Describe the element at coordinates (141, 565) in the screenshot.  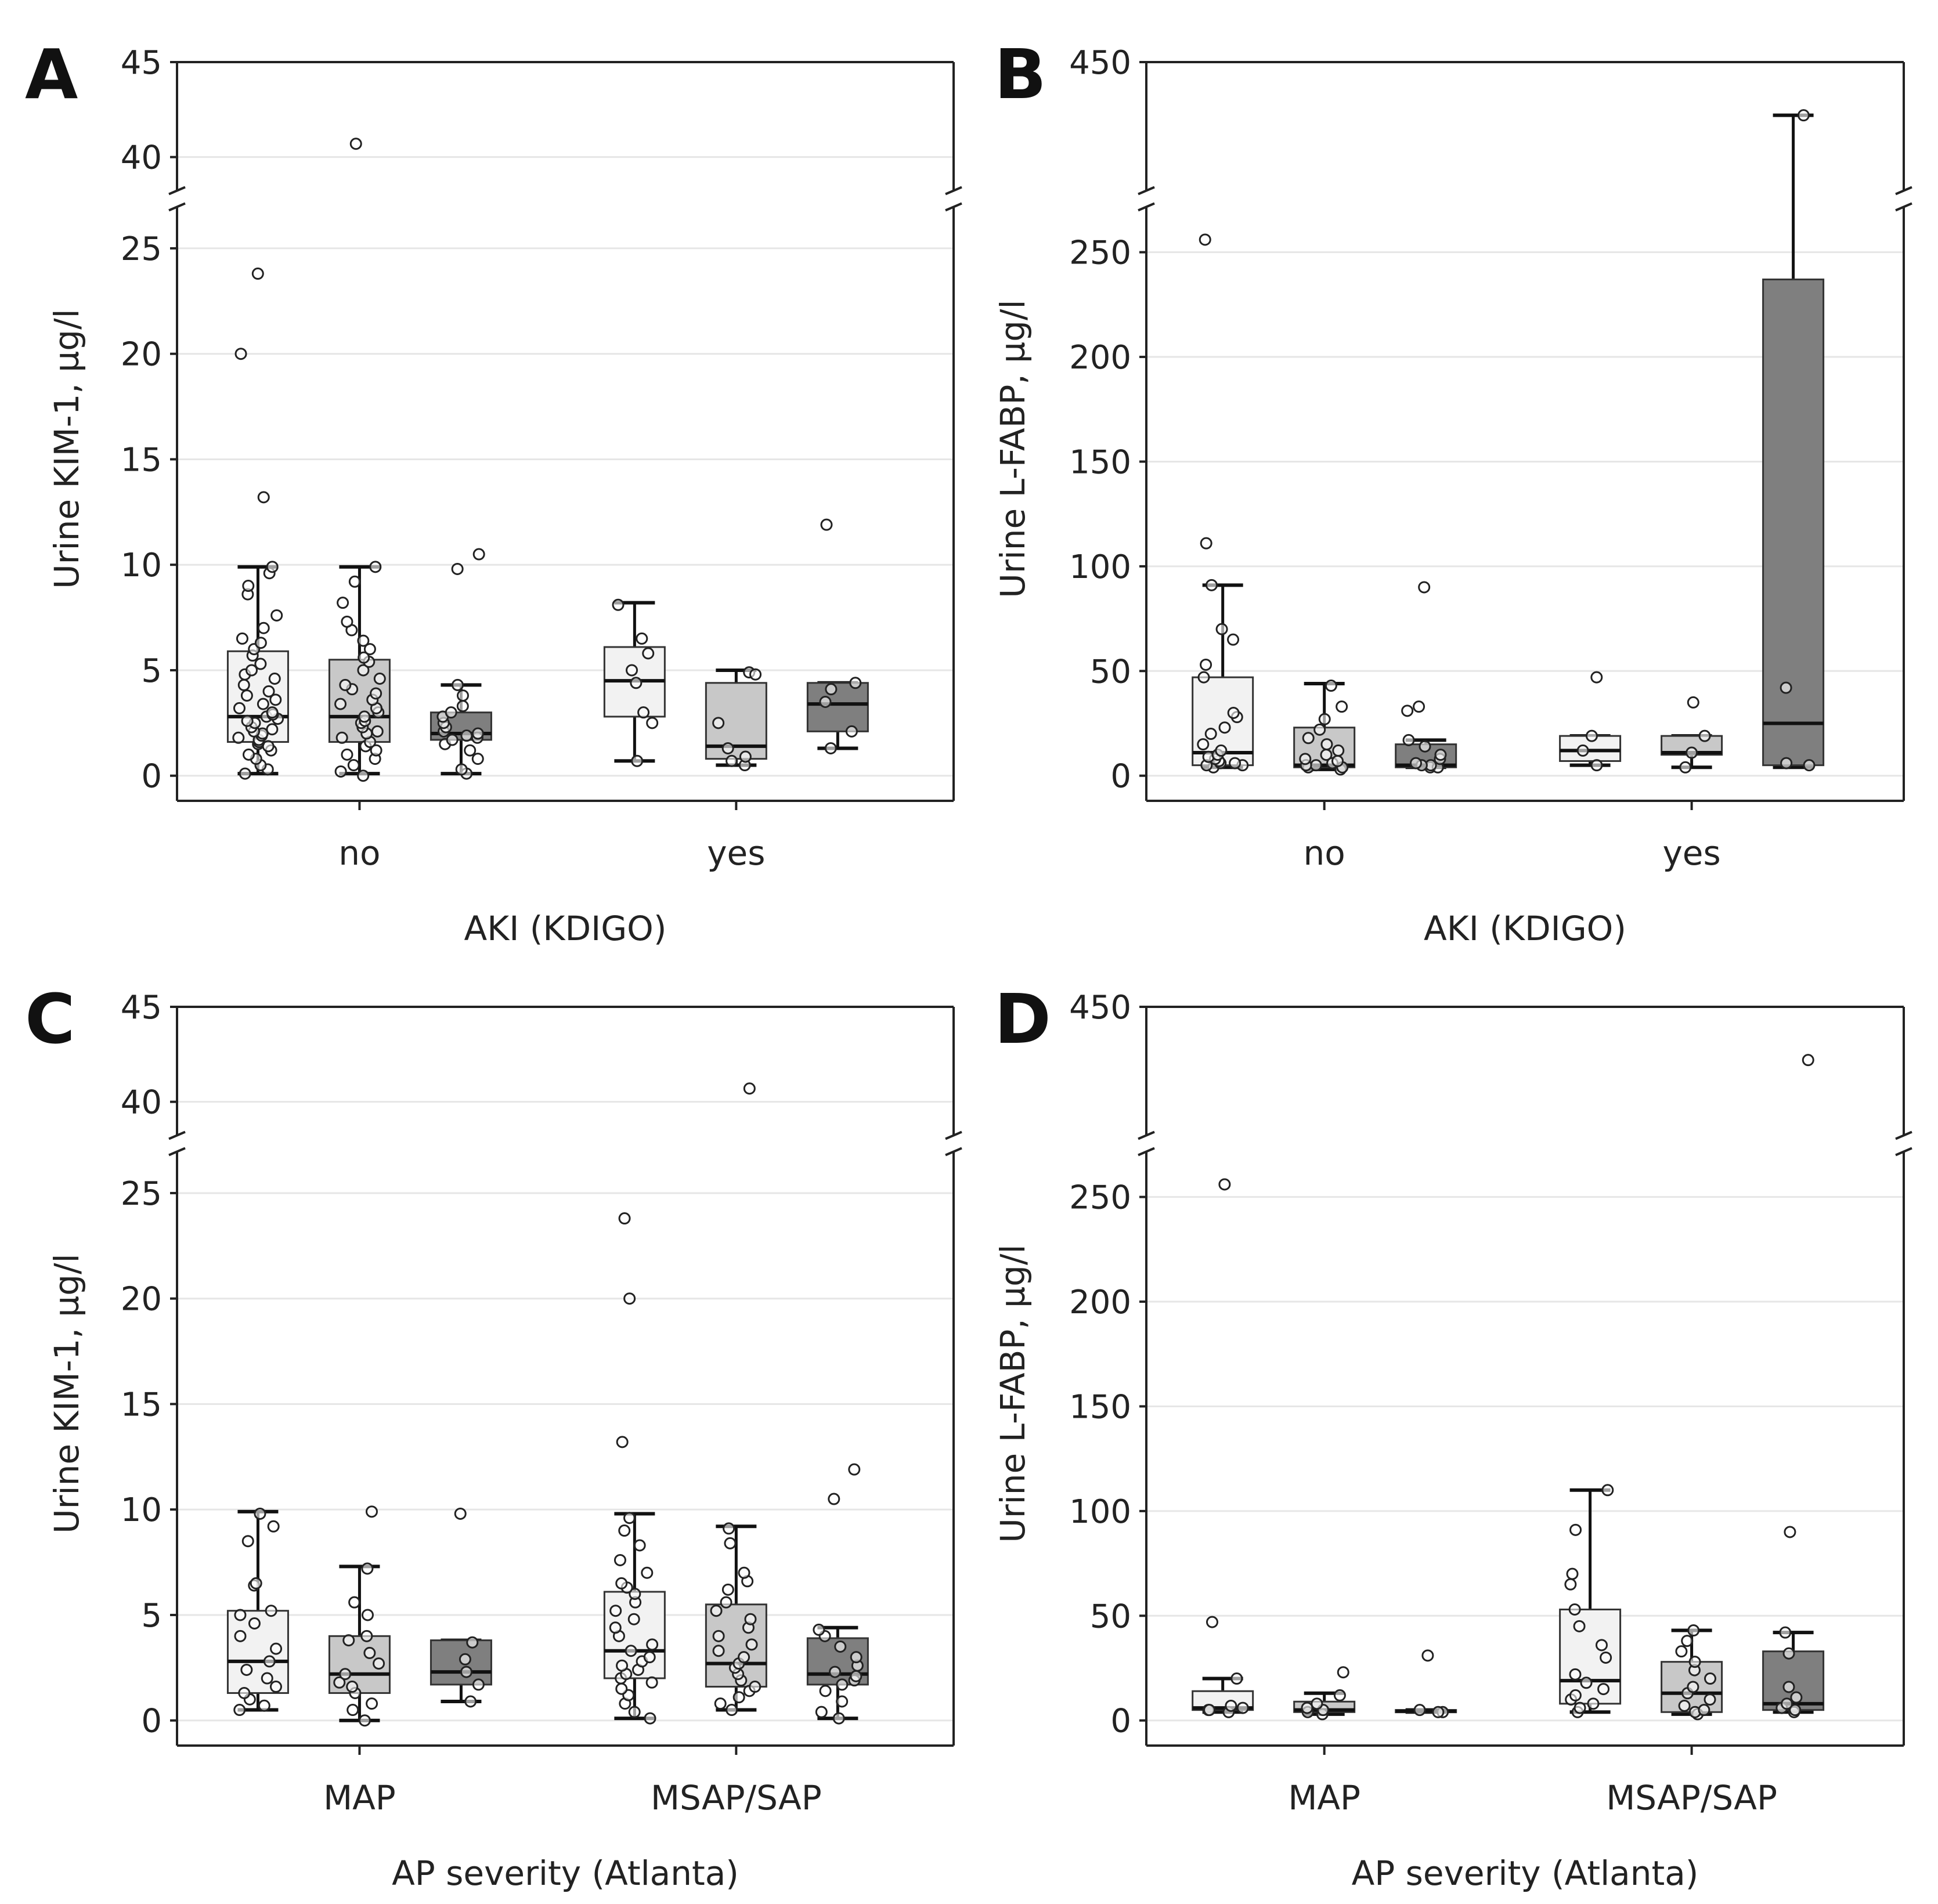
I see `y-tick-label: 10` at that location.